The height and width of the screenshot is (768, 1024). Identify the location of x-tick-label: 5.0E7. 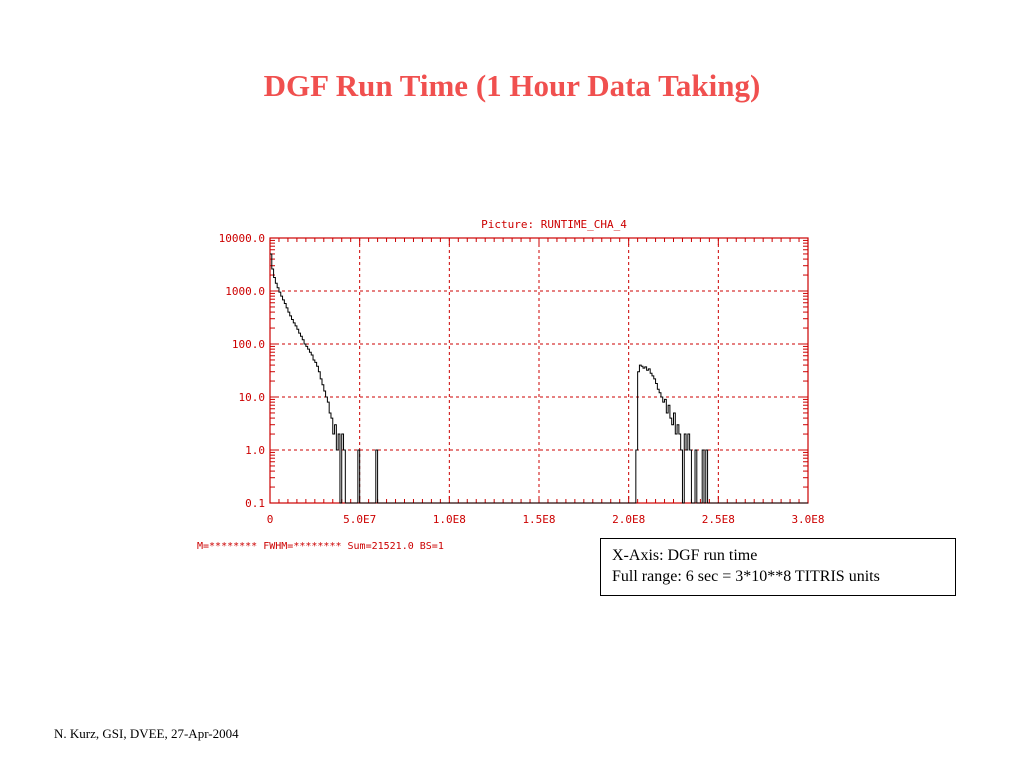
(359, 519).